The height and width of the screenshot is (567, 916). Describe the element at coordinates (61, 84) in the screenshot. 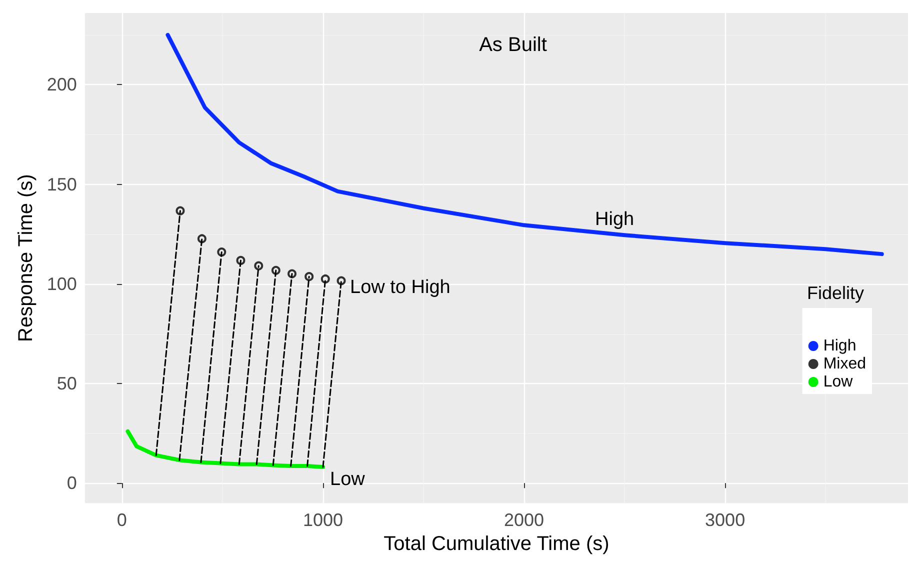

I see `y-tick-label: 200` at that location.